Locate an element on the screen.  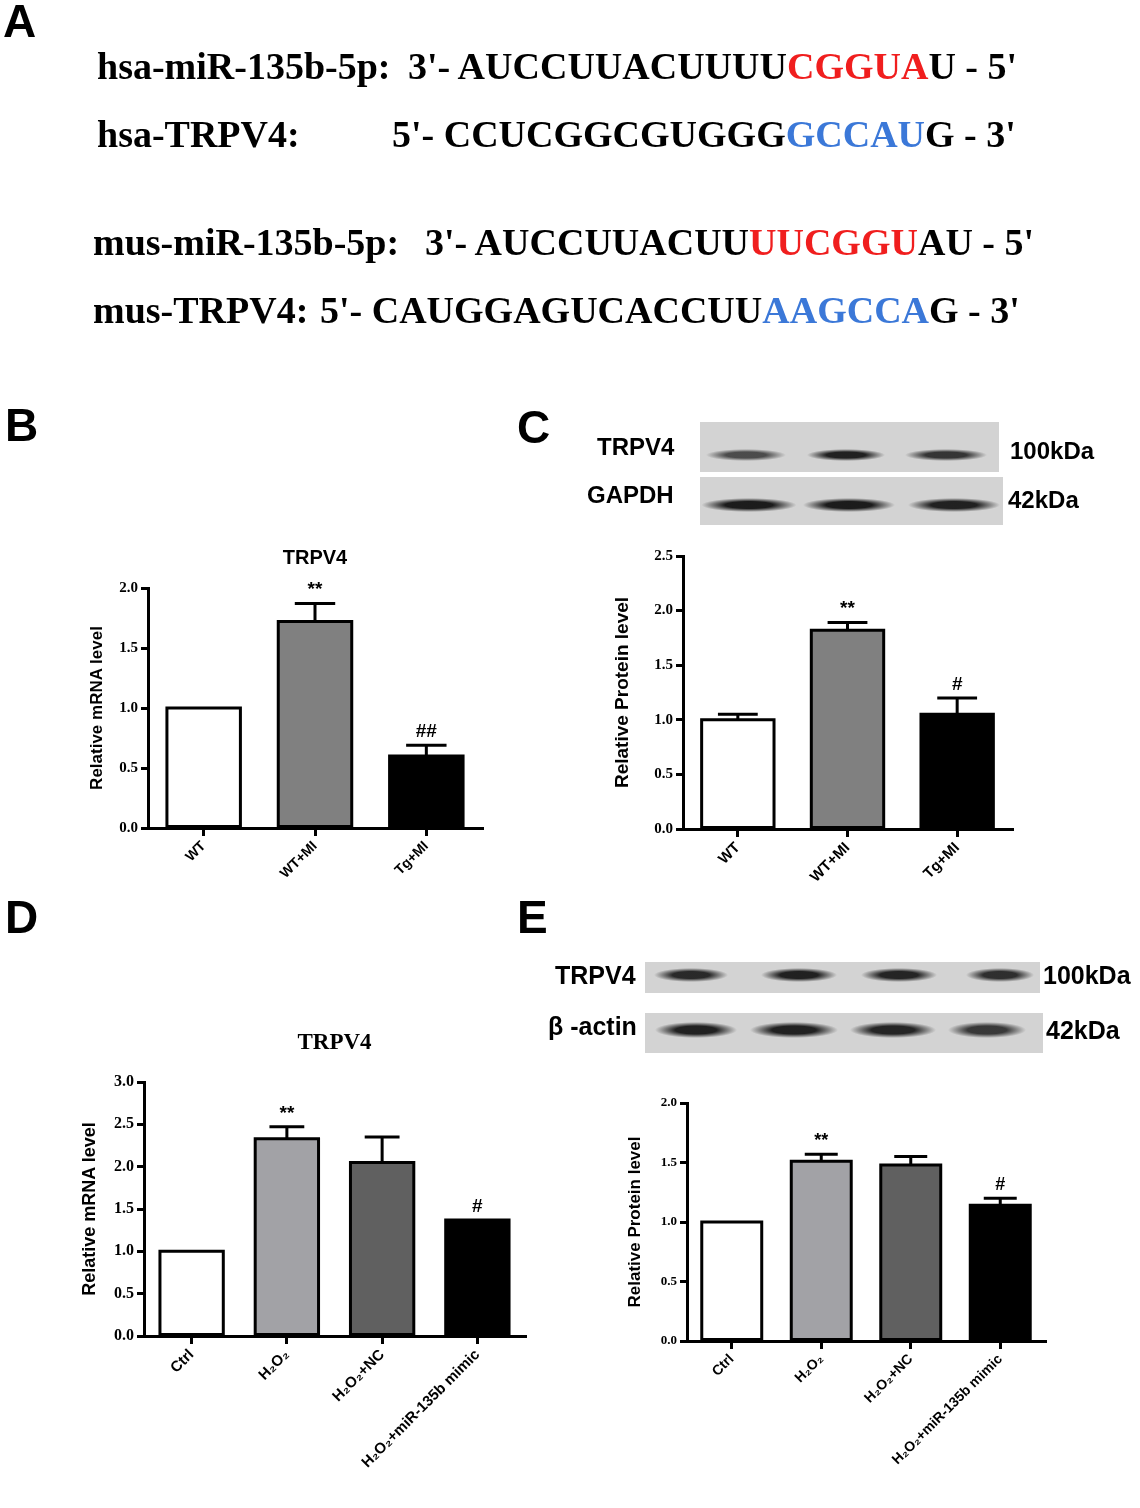
text: AU - 5' is located at coordinates (976, 242).